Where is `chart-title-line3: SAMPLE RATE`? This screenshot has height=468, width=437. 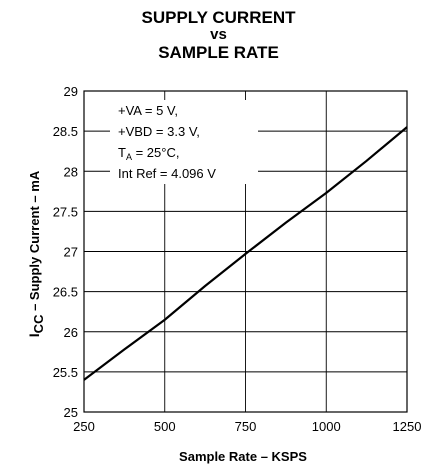
chart-title-line3: SAMPLE RATE is located at coordinates (218, 52).